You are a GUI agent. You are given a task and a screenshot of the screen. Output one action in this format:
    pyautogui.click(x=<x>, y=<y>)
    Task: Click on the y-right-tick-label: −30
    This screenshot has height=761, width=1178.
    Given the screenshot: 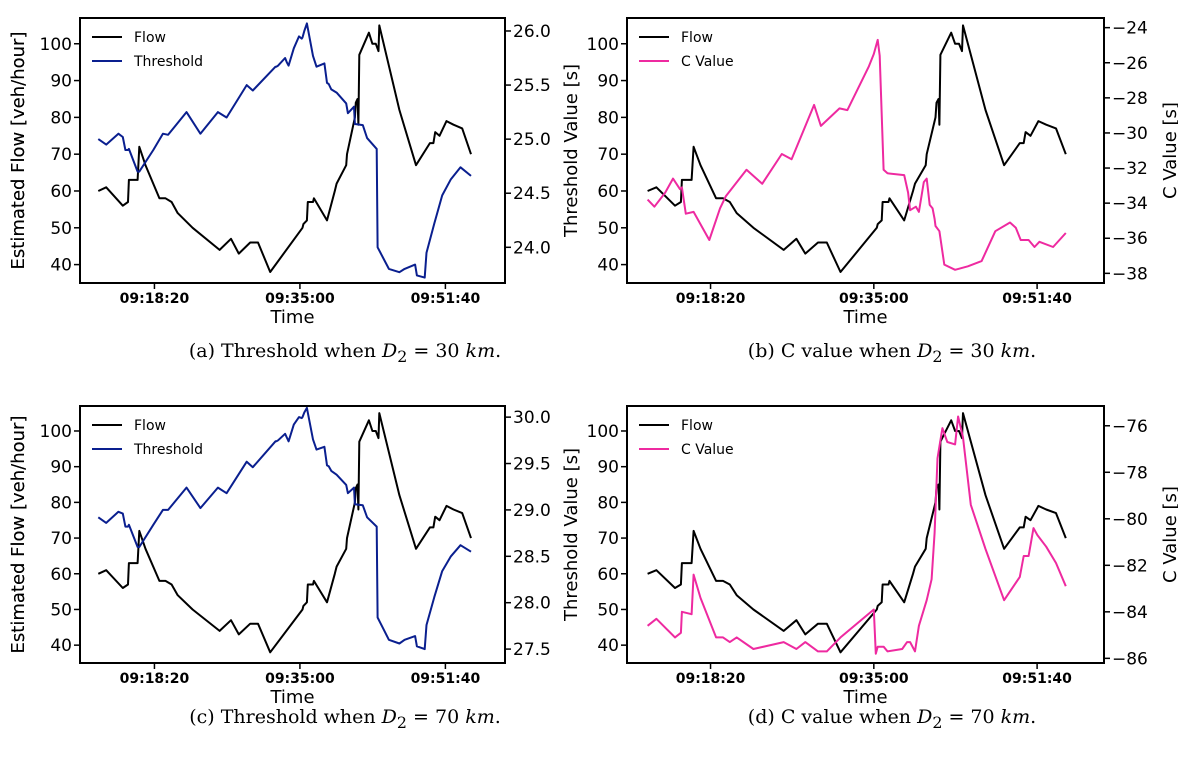 What is the action you would take?
    pyautogui.click(x=1130, y=134)
    